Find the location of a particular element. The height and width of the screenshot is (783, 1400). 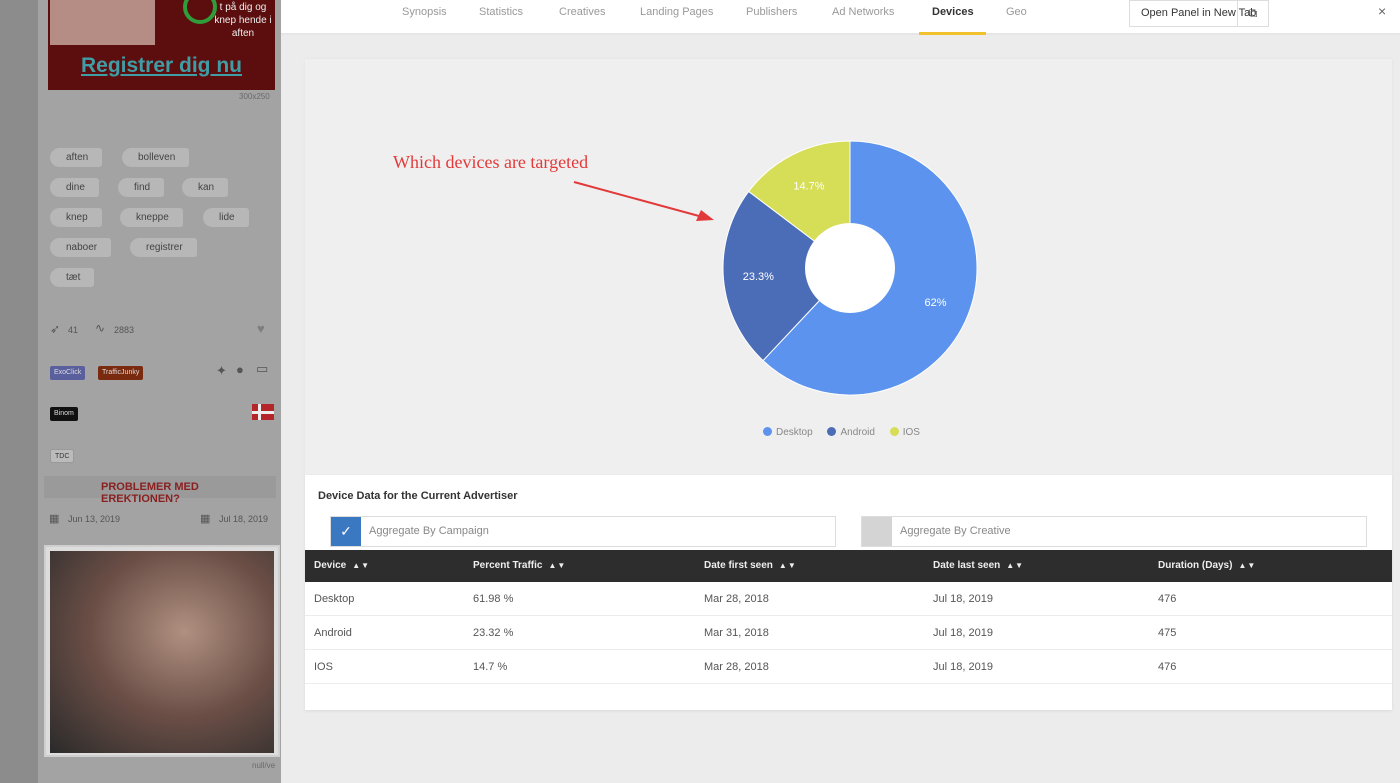

rocket-icon: ➶ is located at coordinates (55, 329).